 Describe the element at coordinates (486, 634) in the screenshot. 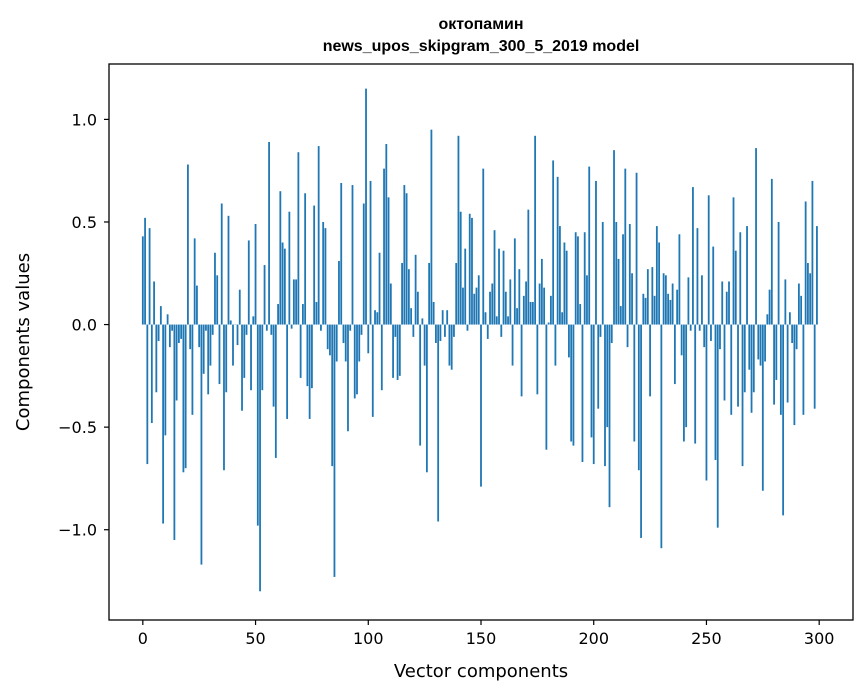

I see `x-axis-ticks: 0 50 100 150 200 250 300` at that location.